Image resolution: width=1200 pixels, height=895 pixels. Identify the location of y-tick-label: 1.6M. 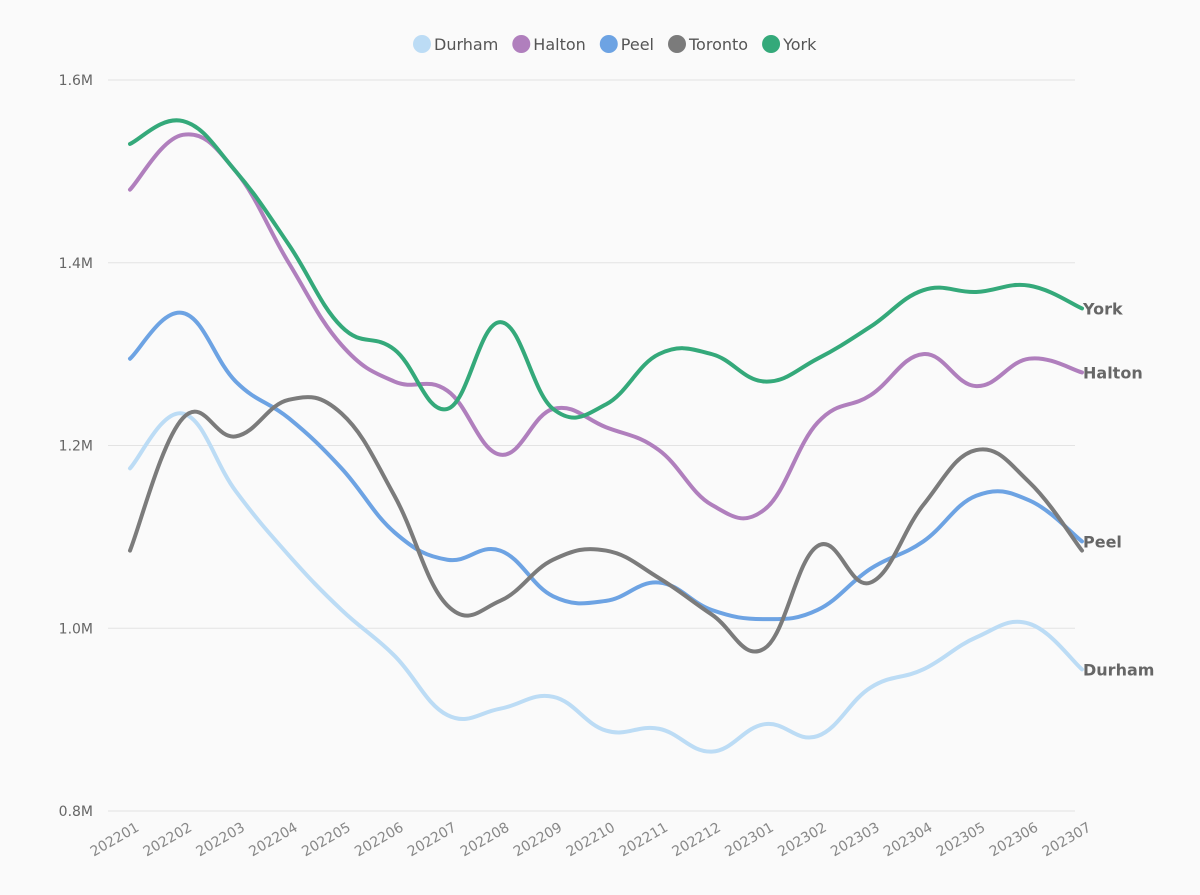
(76, 81).